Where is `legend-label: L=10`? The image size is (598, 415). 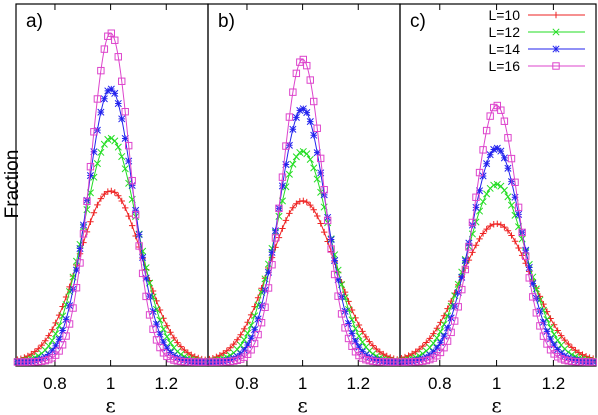
legend-label: L=10 is located at coordinates (504, 15).